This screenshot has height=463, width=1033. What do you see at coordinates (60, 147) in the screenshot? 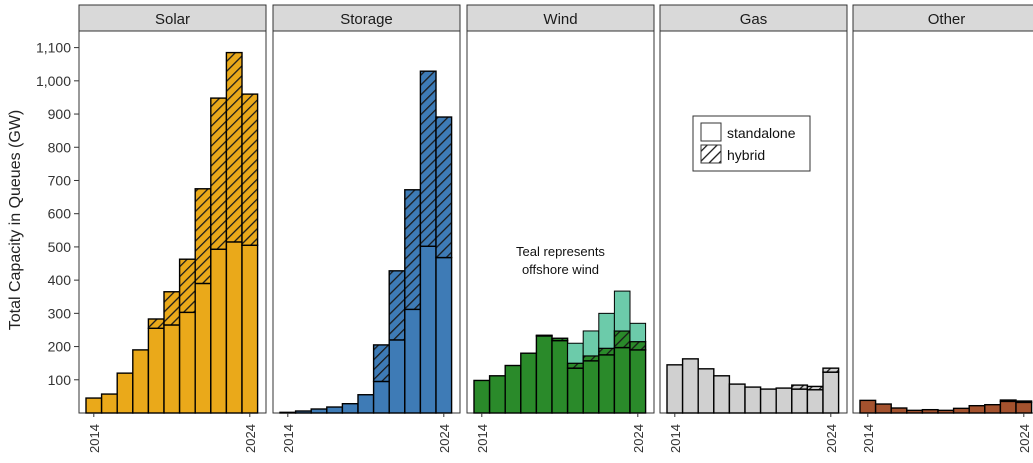
I see `y-tick-label: 800` at bounding box center [60, 147].